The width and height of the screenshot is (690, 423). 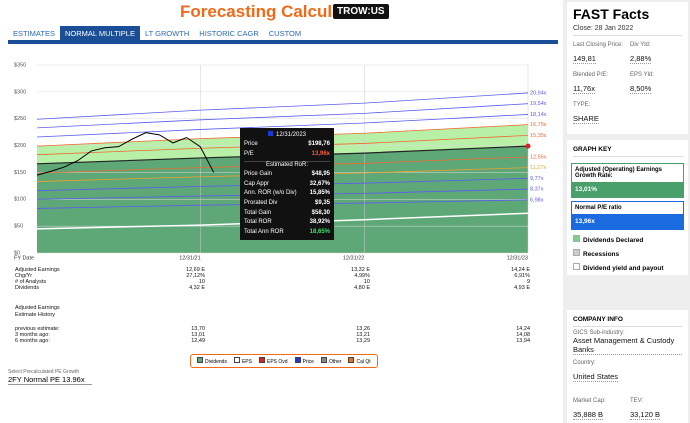 I want to click on fact: Blended P/E: 11,76x, so click(x=599, y=84).